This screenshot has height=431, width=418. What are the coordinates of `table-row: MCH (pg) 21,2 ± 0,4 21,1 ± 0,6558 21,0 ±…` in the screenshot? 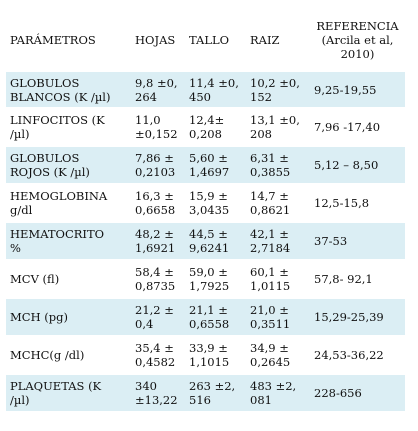 It's located at (205, 317).